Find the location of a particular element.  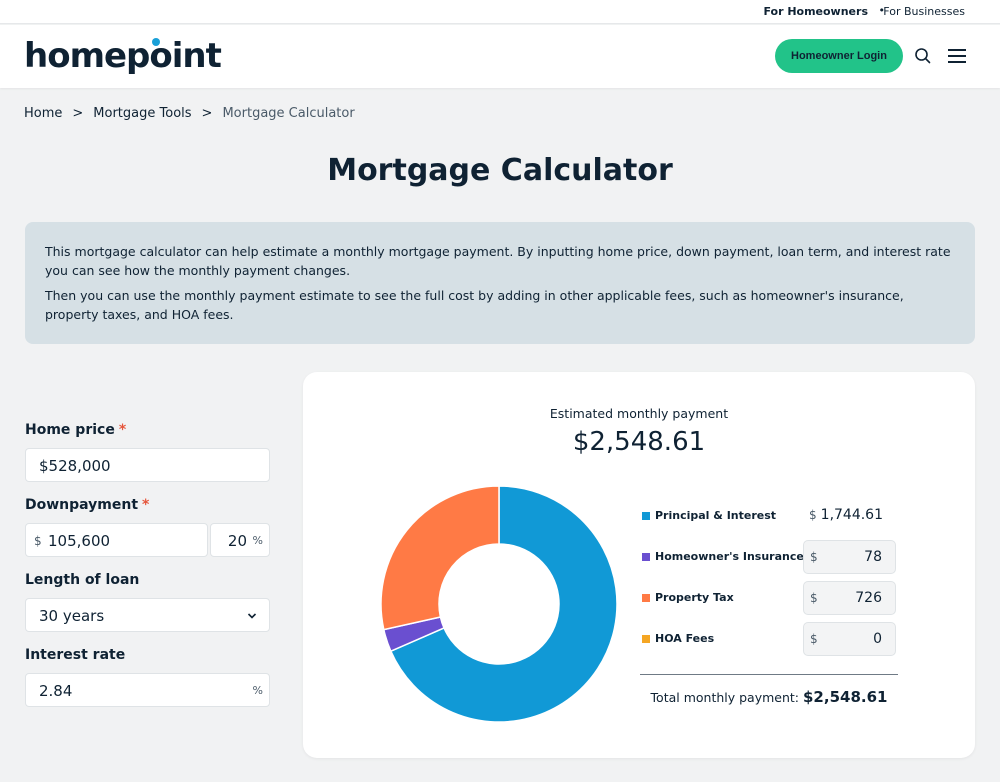

search-icon is located at coordinates (923, 56).